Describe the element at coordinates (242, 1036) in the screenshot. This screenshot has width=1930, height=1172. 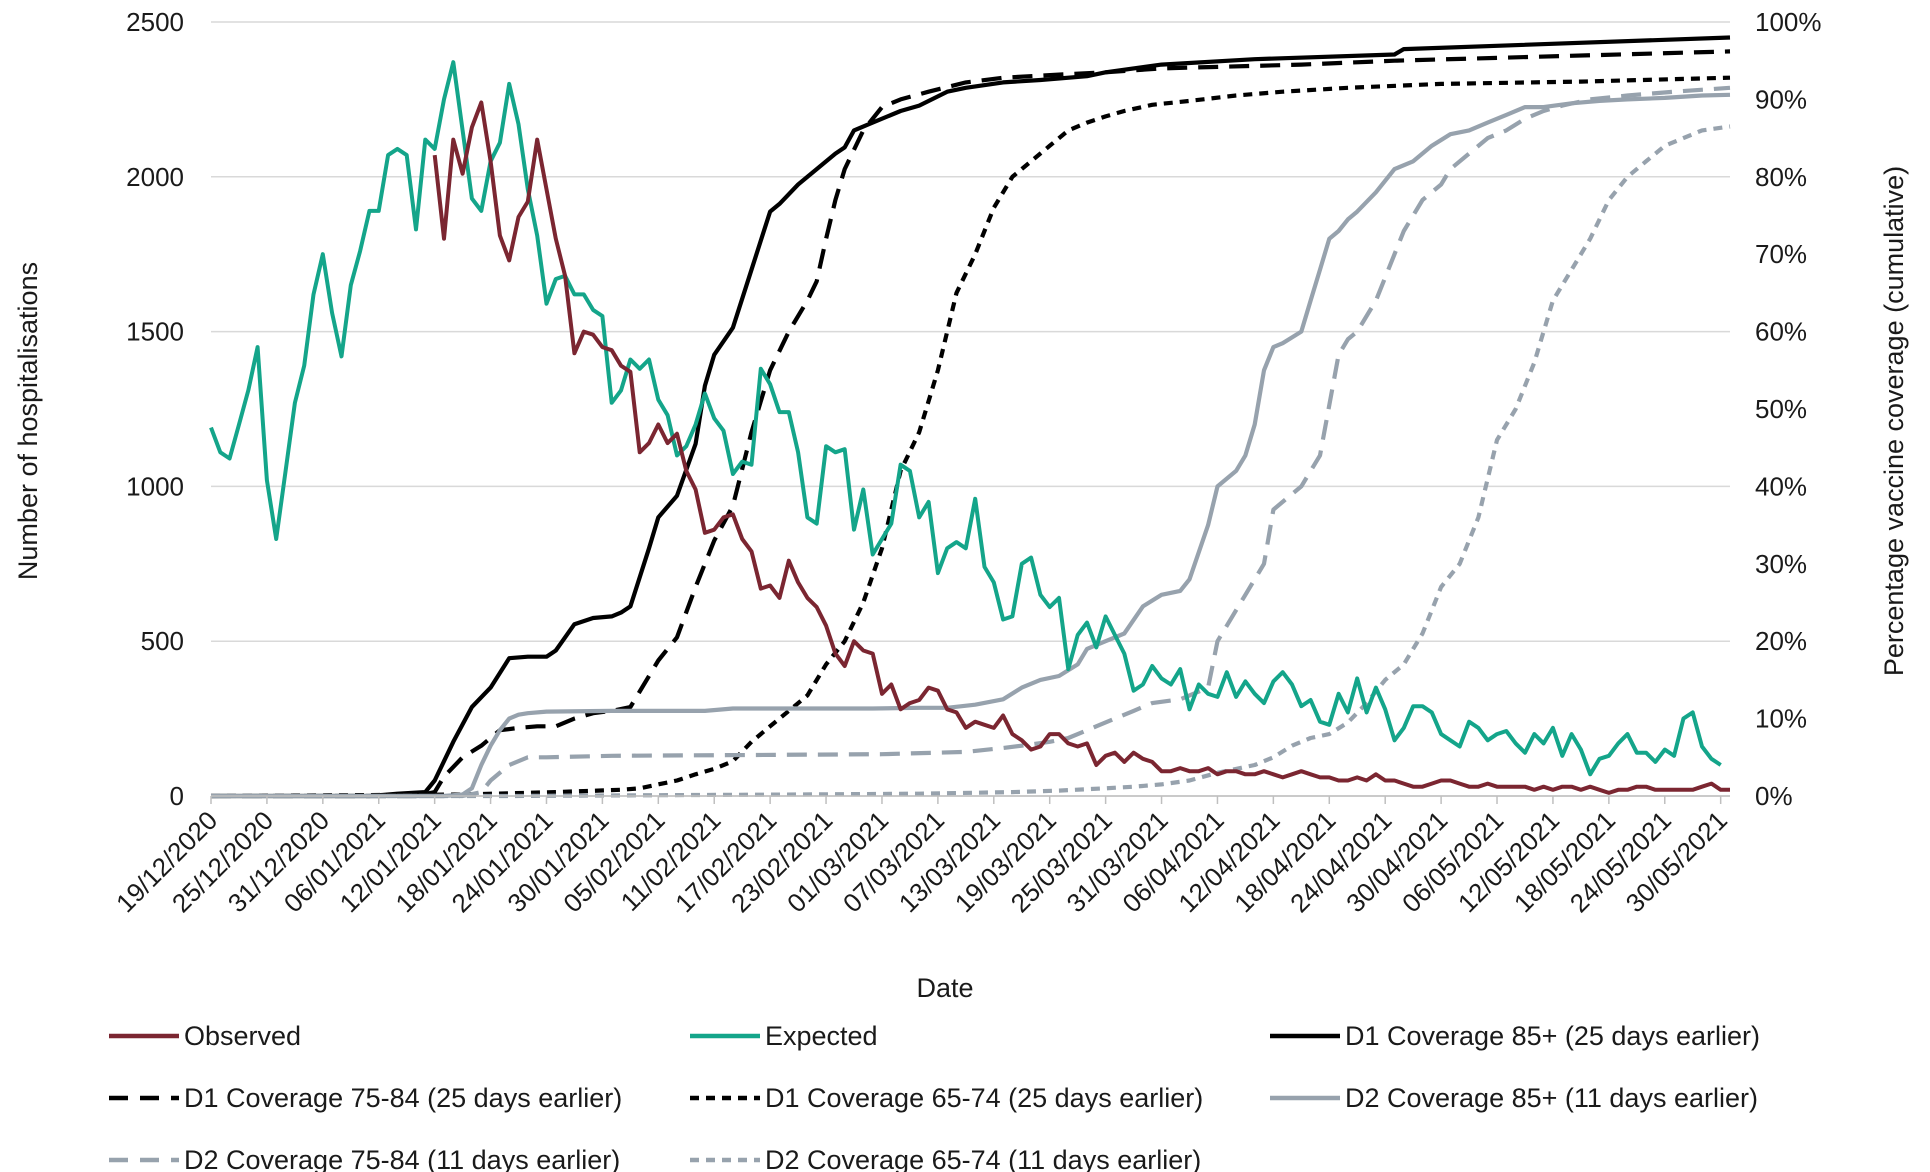
I see `legend-label: Observed` at that location.